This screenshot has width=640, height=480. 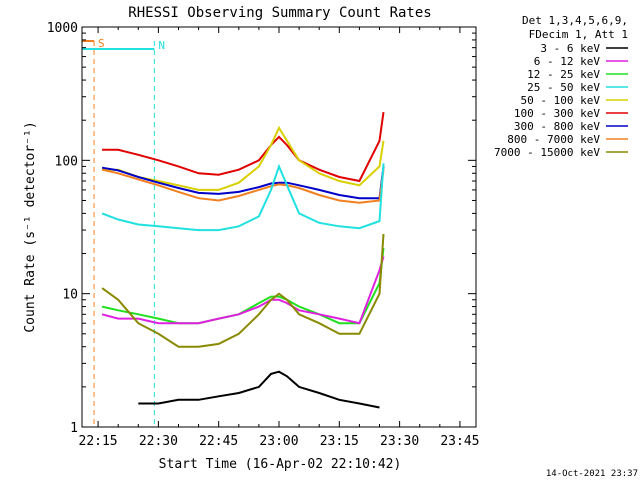 I want to click on legend-label: 12 - 25 keV, so click(x=563, y=74).